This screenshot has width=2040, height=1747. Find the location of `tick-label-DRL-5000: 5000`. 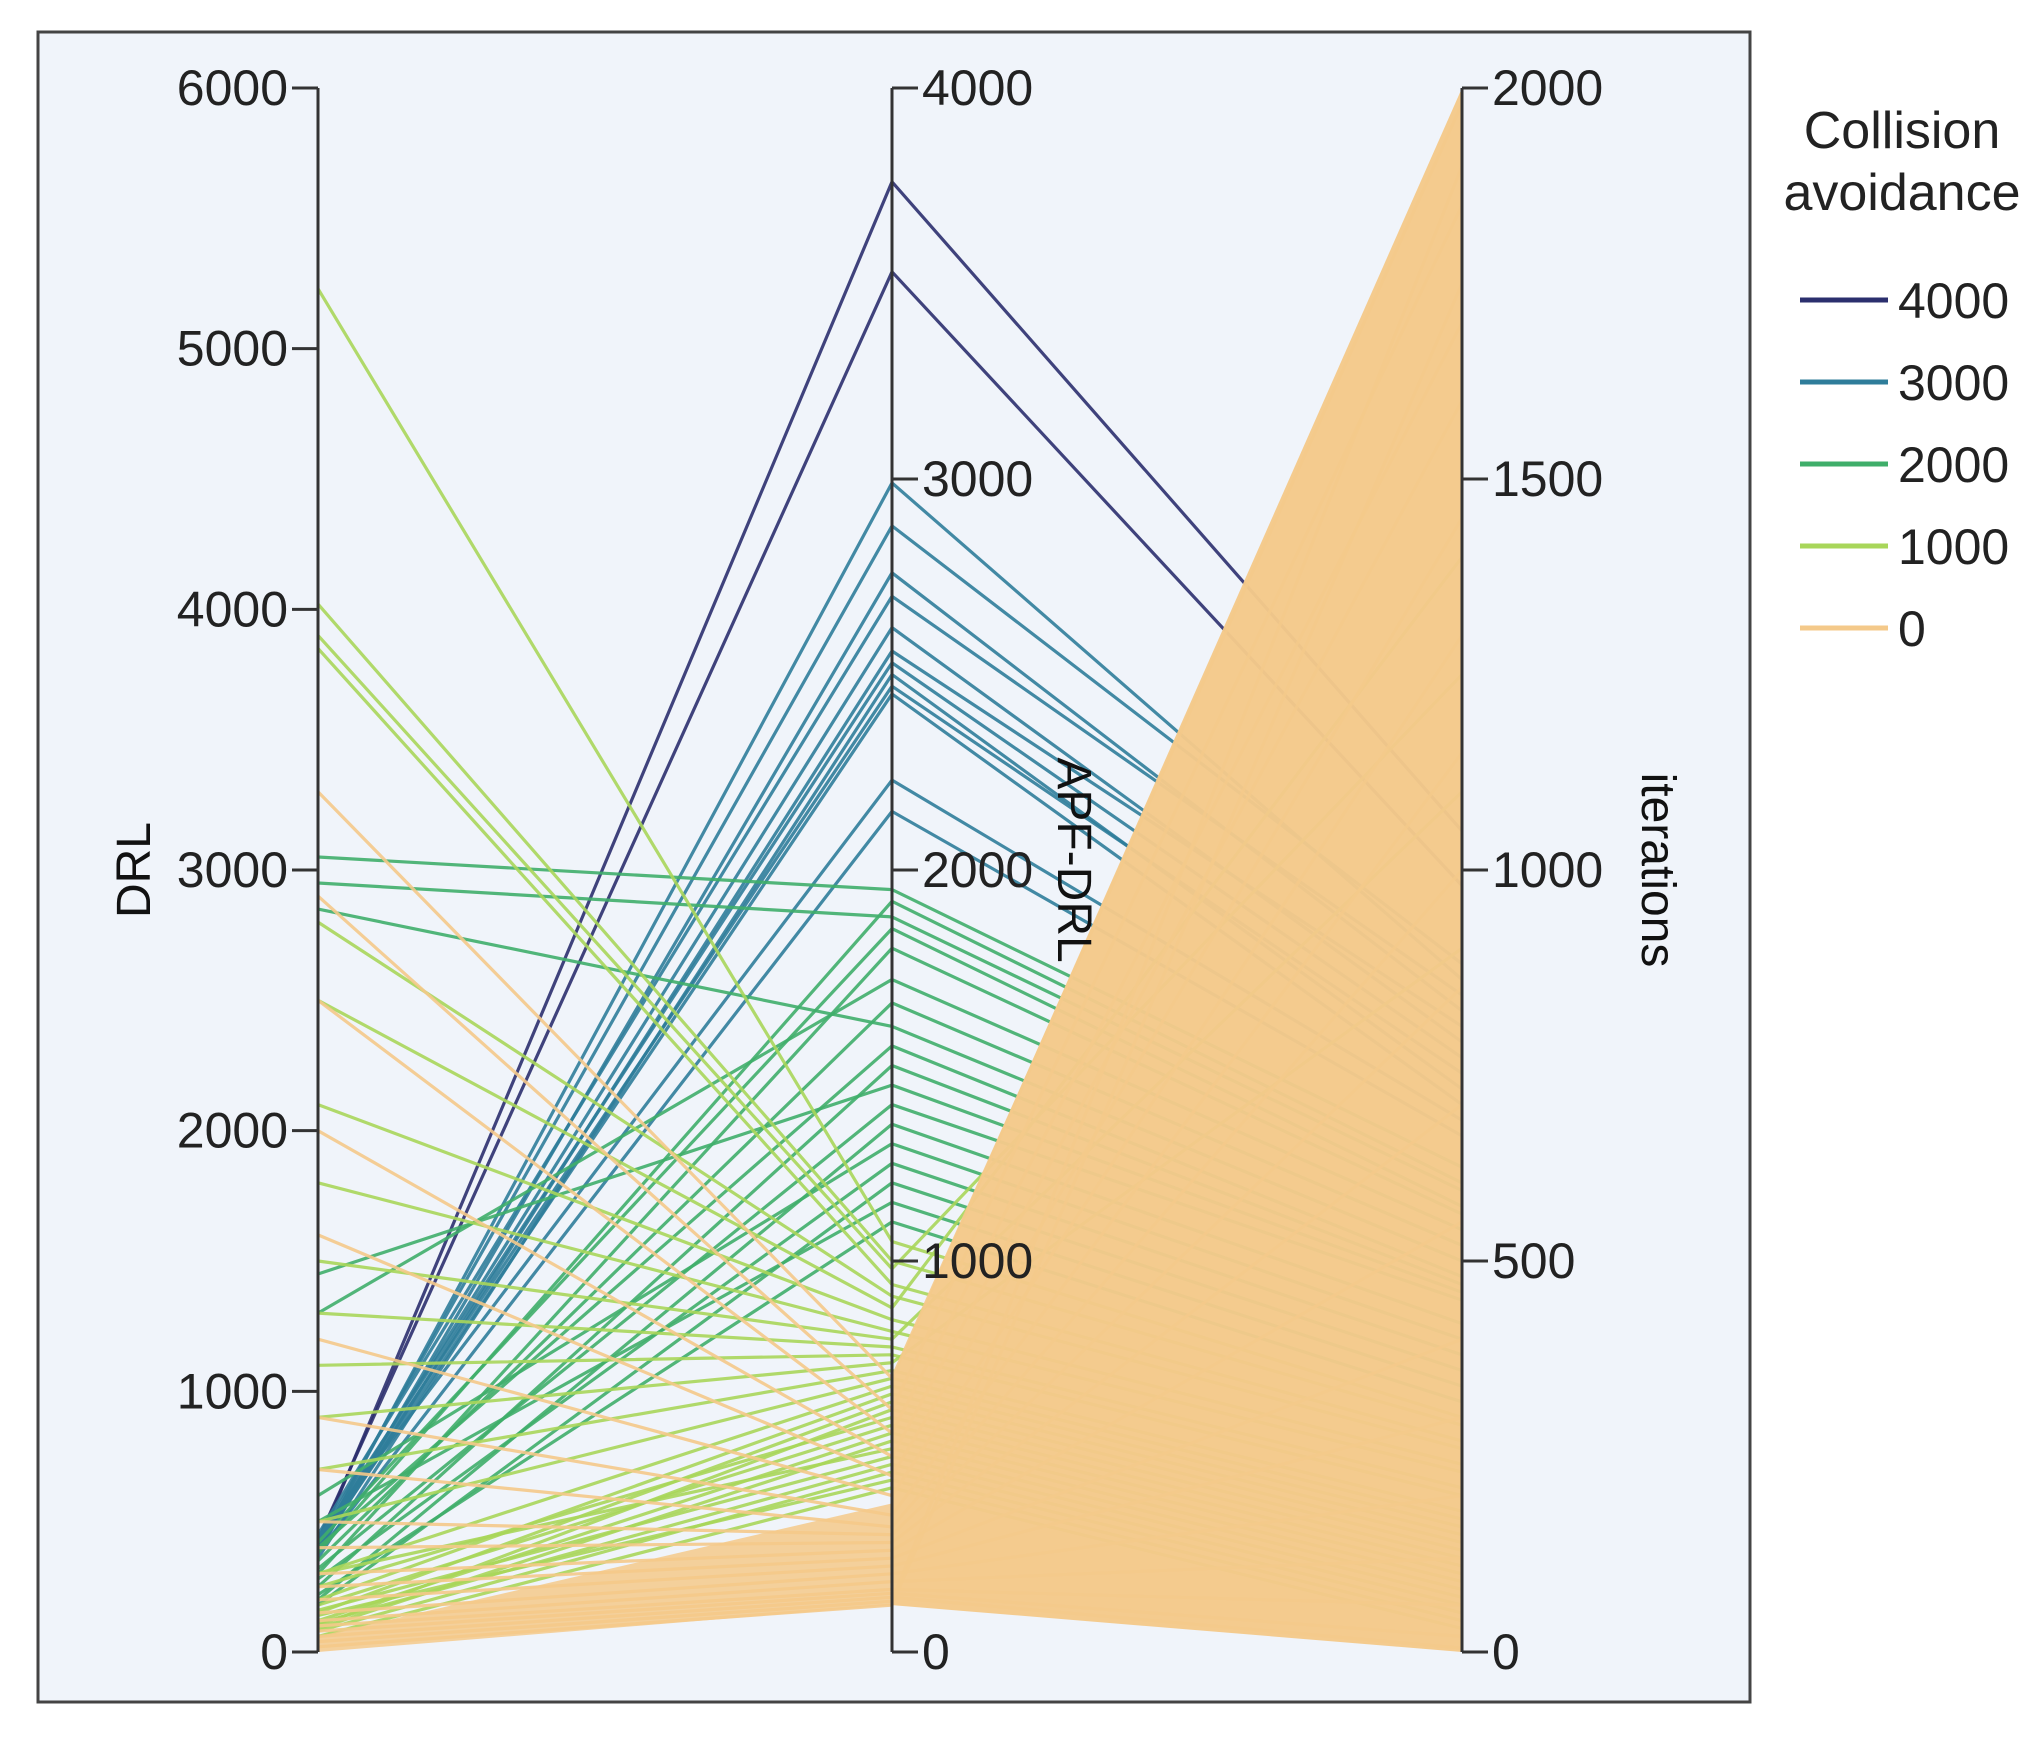

tick-label-DRL-5000: 5000 is located at coordinates (232, 349).